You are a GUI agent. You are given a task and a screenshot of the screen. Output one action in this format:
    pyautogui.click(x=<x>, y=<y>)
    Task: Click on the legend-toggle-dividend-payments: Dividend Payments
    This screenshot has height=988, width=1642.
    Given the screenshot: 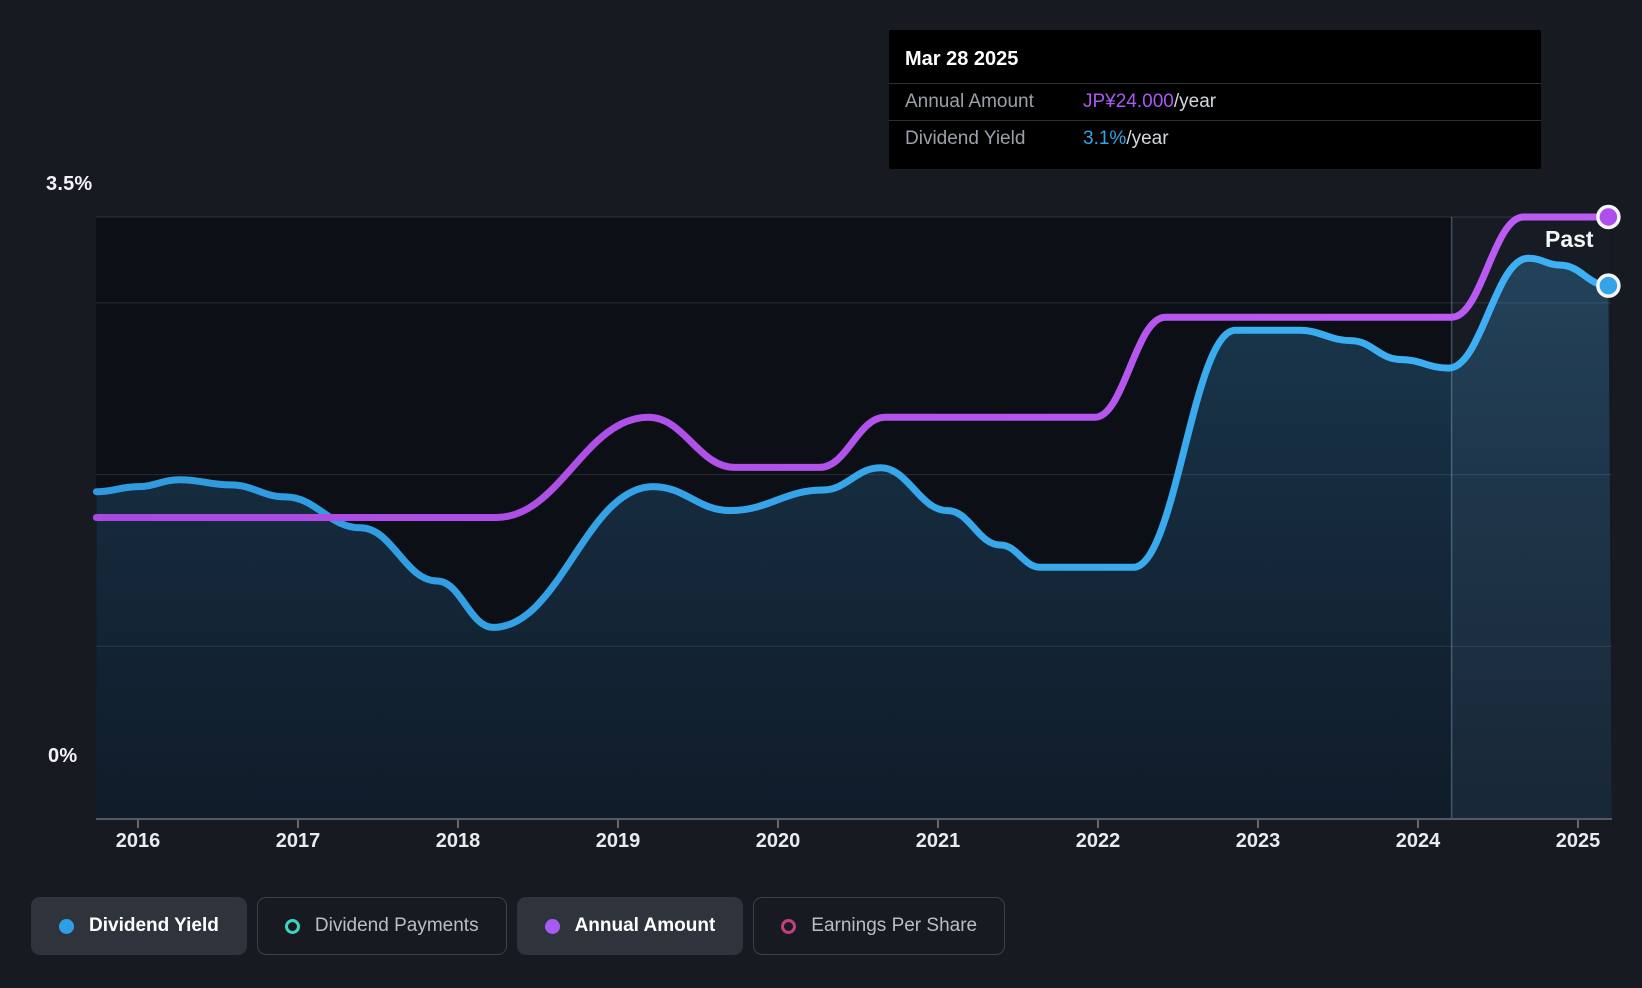 What is the action you would take?
    pyautogui.click(x=381, y=926)
    